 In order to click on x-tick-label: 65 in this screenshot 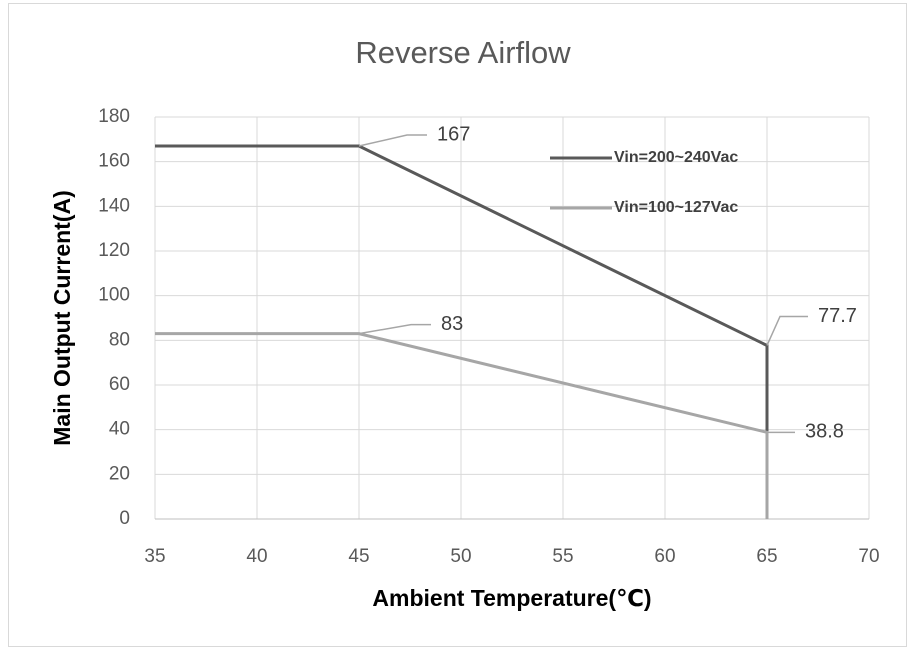, I will do `click(766, 556)`.